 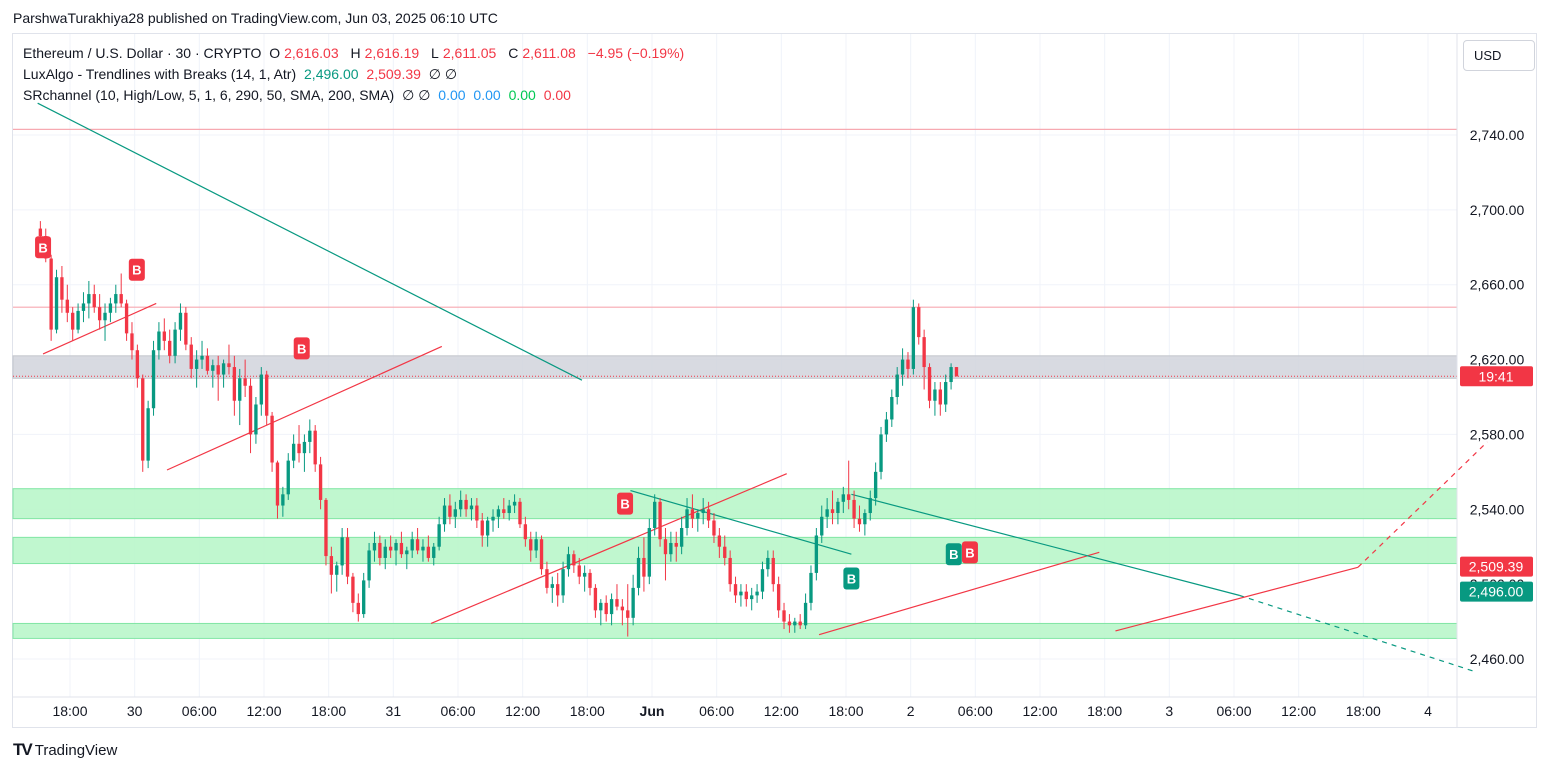 What do you see at coordinates (1499, 55) in the screenshot?
I see `currency-button: USD` at bounding box center [1499, 55].